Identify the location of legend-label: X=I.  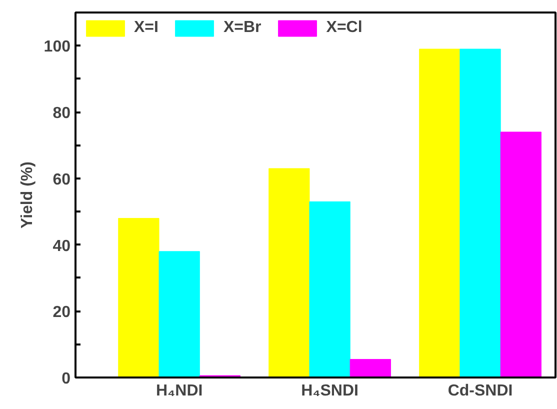
(146, 28).